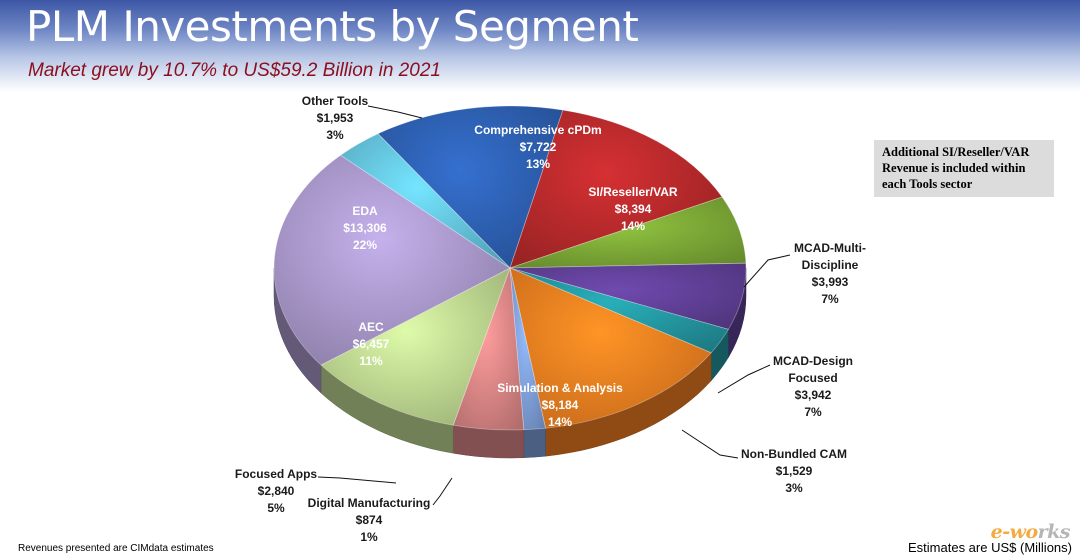 This screenshot has width=1080, height=560. Describe the element at coordinates (990, 547) in the screenshot. I see `footer-units-note: Estimates are US$ (Millions)` at that location.